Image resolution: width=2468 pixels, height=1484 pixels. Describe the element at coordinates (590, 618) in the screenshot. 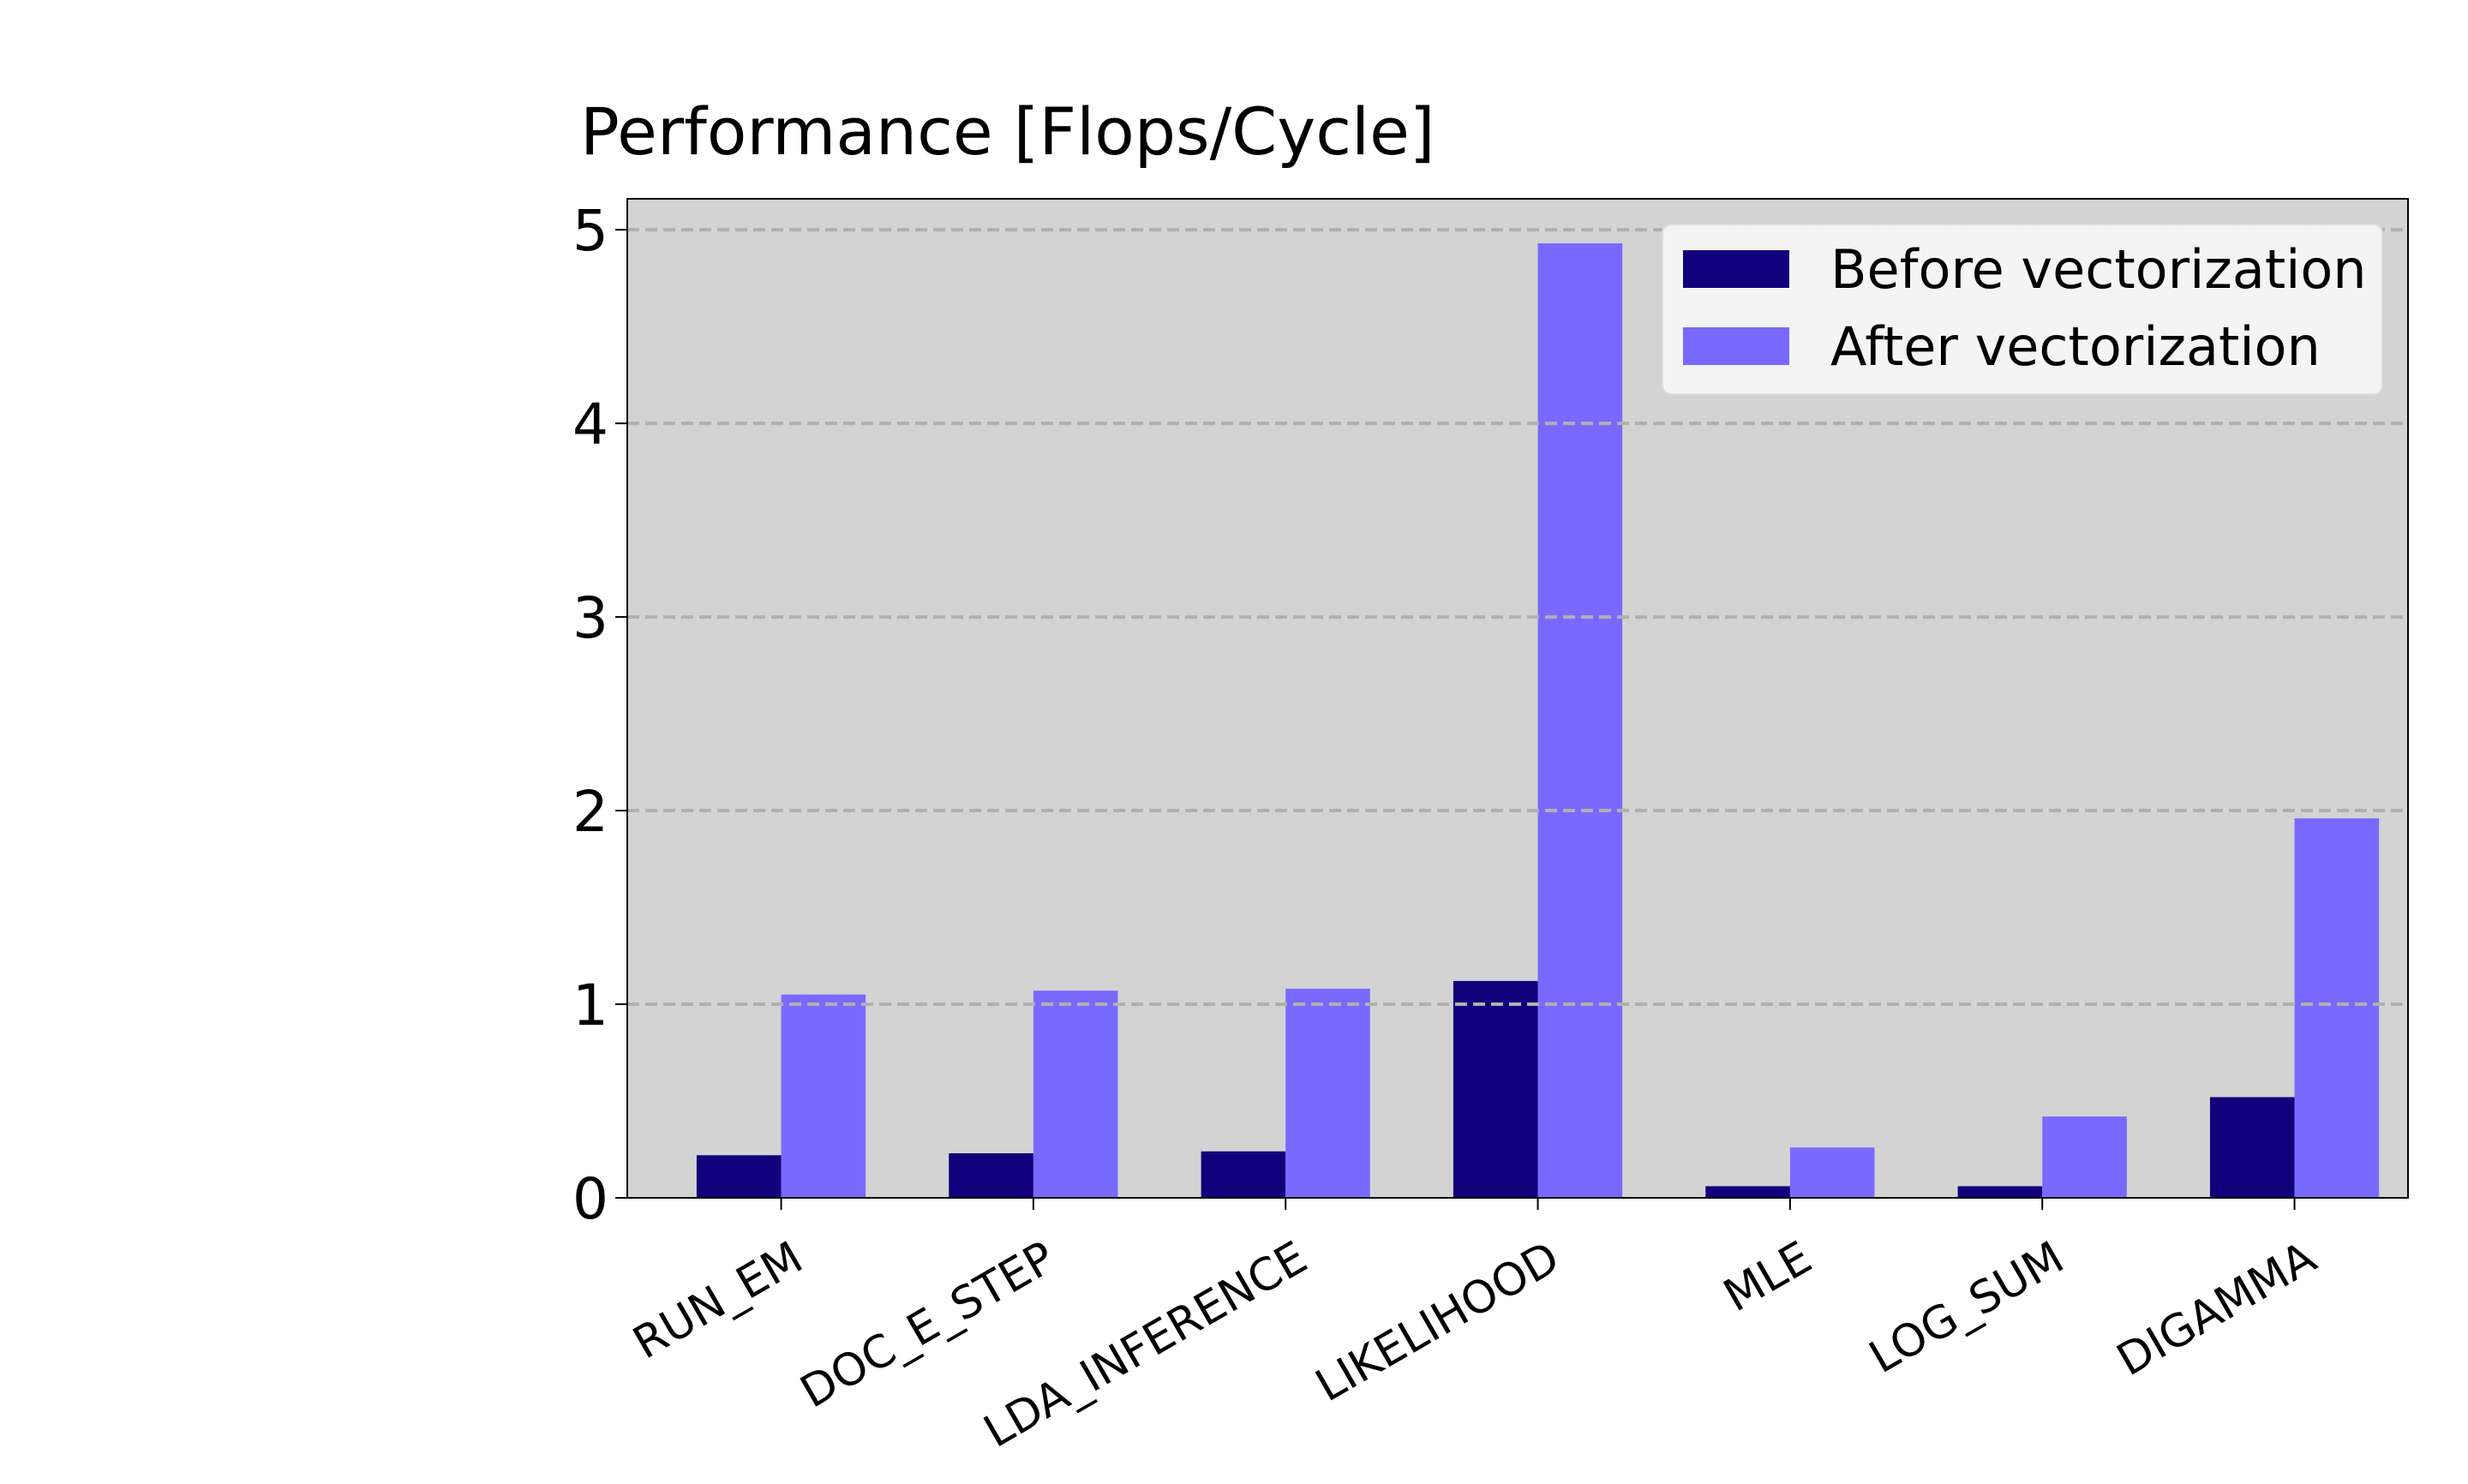

I see `y-tick-label: 3` at that location.